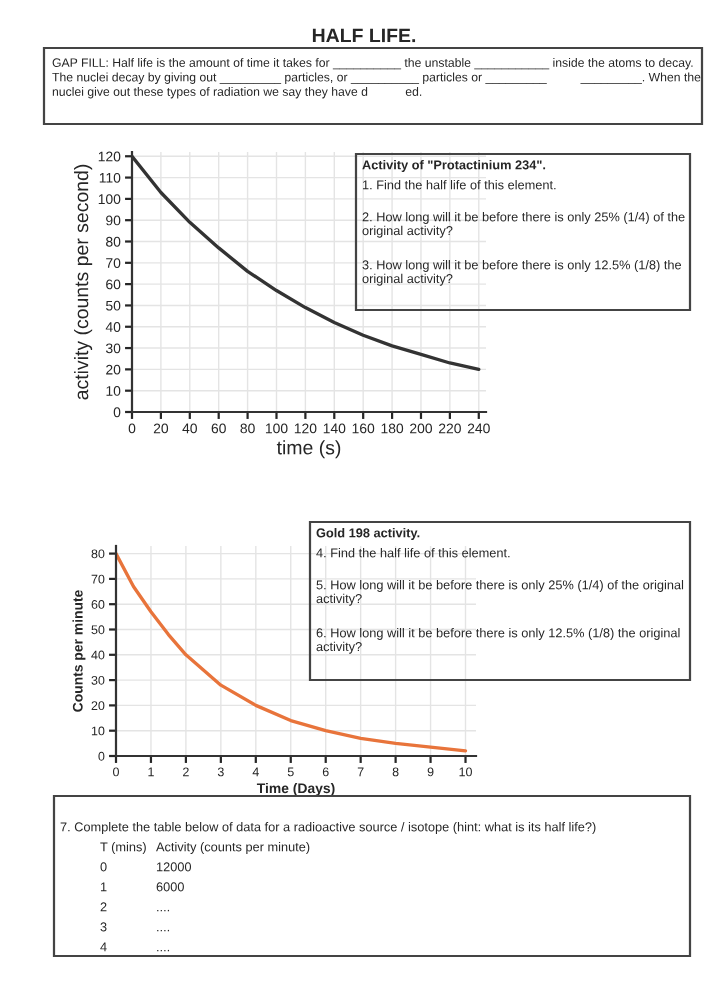  What do you see at coordinates (364, 35) in the screenshot?
I see `chart-title: HALF LIFE.` at bounding box center [364, 35].